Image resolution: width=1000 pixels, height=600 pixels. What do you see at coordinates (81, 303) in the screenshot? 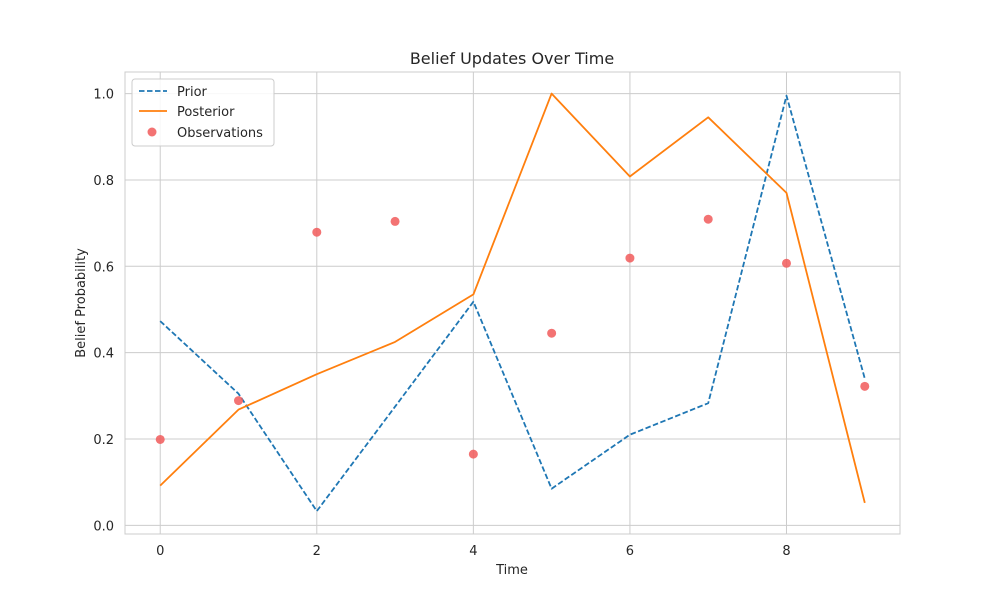
I see `y-axis-label: Belief Probability` at bounding box center [81, 303].